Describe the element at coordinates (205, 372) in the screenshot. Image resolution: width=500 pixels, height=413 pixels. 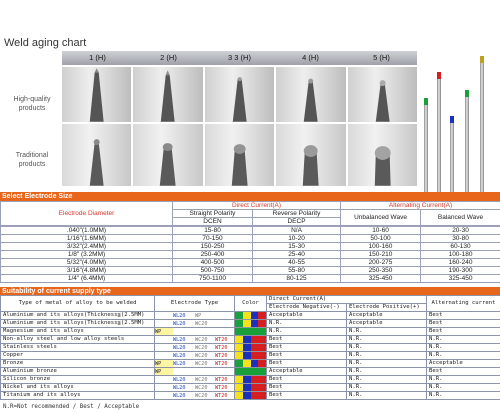
I see `electrode-wc-label` at that location.